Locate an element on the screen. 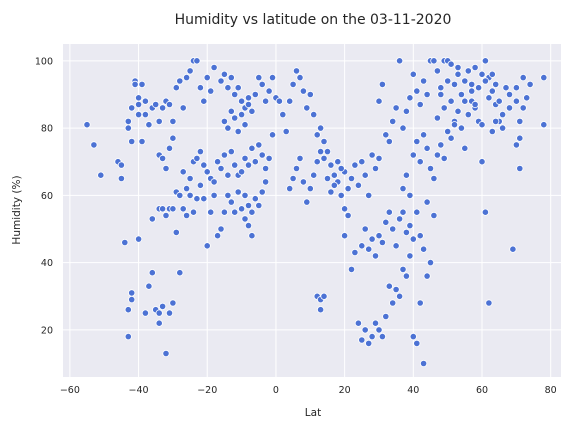 This screenshot has height=432, width=576. x-axis-label: Lat is located at coordinates (313, 413).